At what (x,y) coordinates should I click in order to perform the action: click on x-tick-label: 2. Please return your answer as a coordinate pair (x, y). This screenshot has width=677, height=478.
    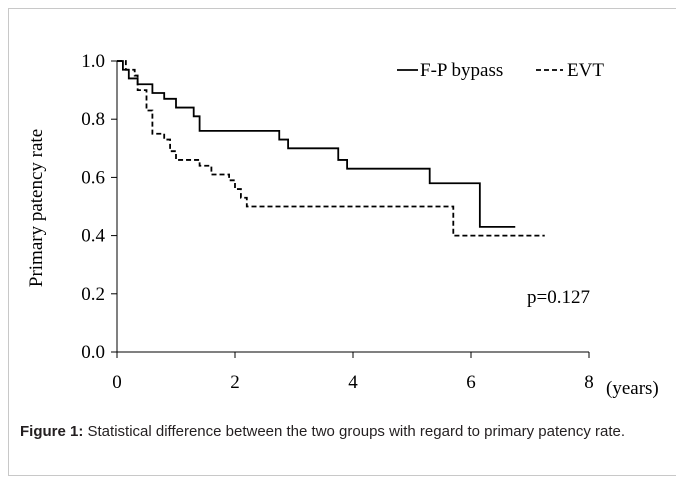
    Looking at the image, I should click on (235, 382).